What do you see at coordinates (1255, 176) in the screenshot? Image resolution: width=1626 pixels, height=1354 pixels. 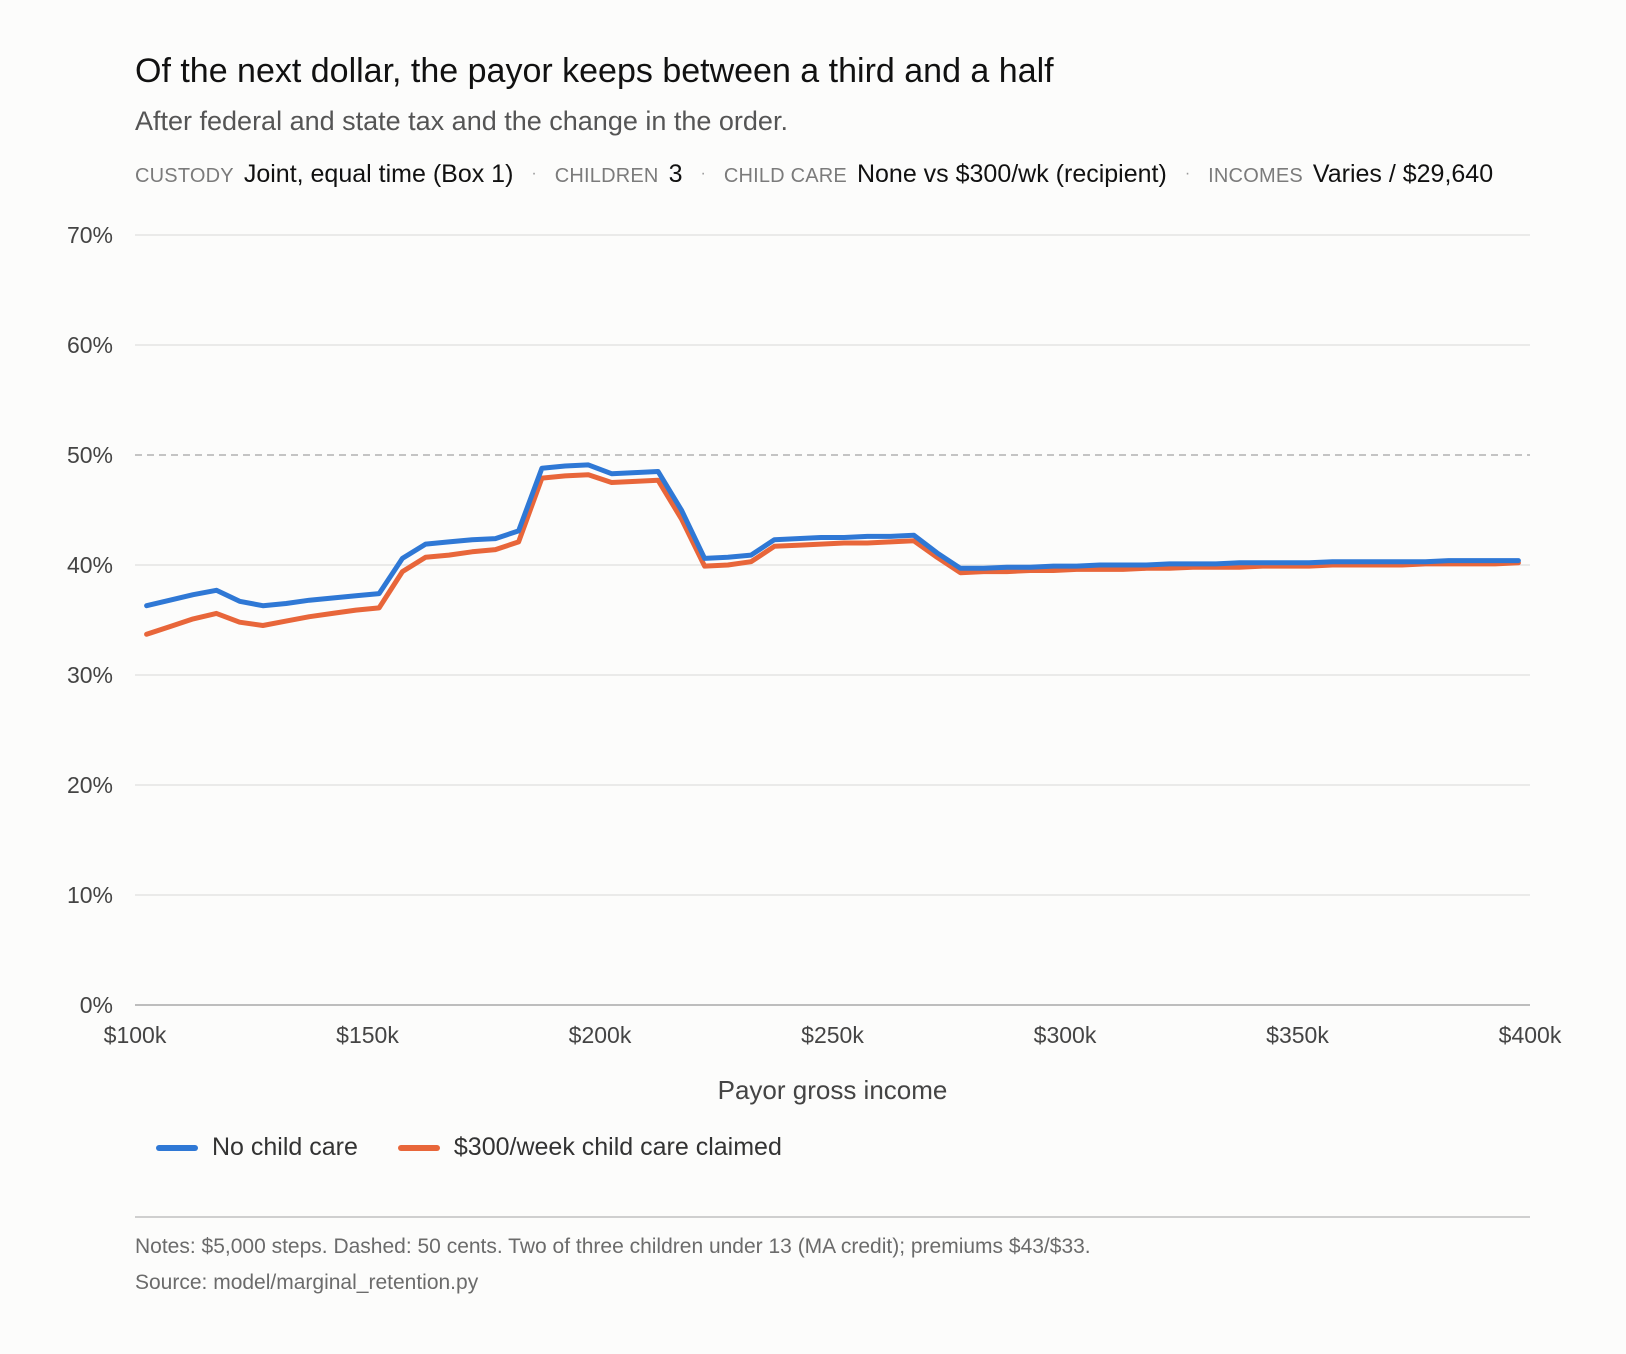 I see `meta-key-incomes: INCOMES` at bounding box center [1255, 176].